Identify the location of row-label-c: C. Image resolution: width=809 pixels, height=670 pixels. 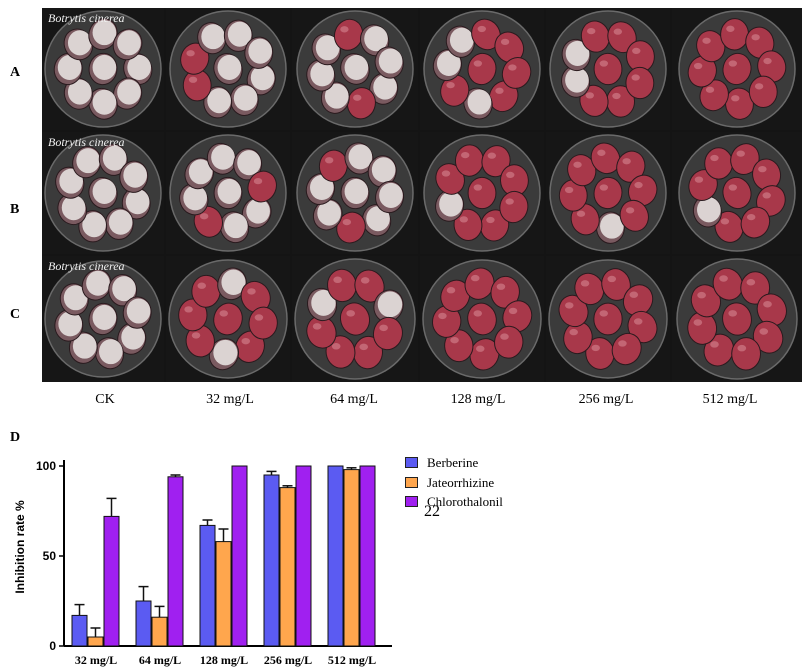
(15, 314).